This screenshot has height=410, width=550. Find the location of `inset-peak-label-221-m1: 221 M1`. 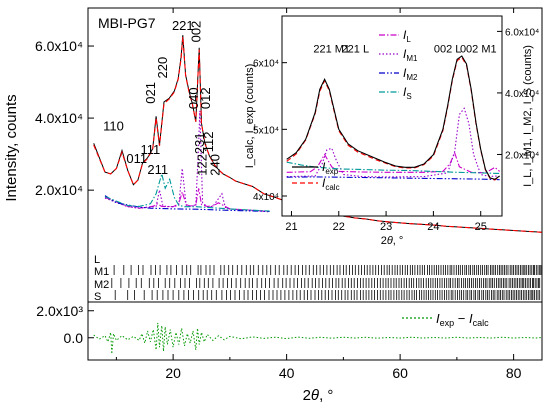

inset-peak-label-221-m1: 221 M1 is located at coordinates (331, 50).